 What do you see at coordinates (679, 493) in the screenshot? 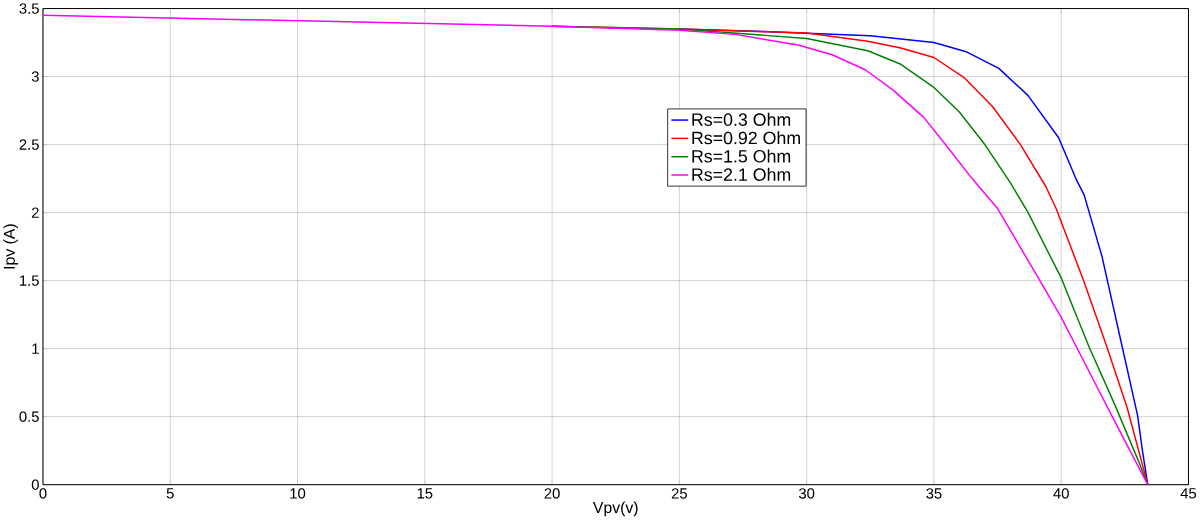
I see `x-tick-label: 25` at bounding box center [679, 493].